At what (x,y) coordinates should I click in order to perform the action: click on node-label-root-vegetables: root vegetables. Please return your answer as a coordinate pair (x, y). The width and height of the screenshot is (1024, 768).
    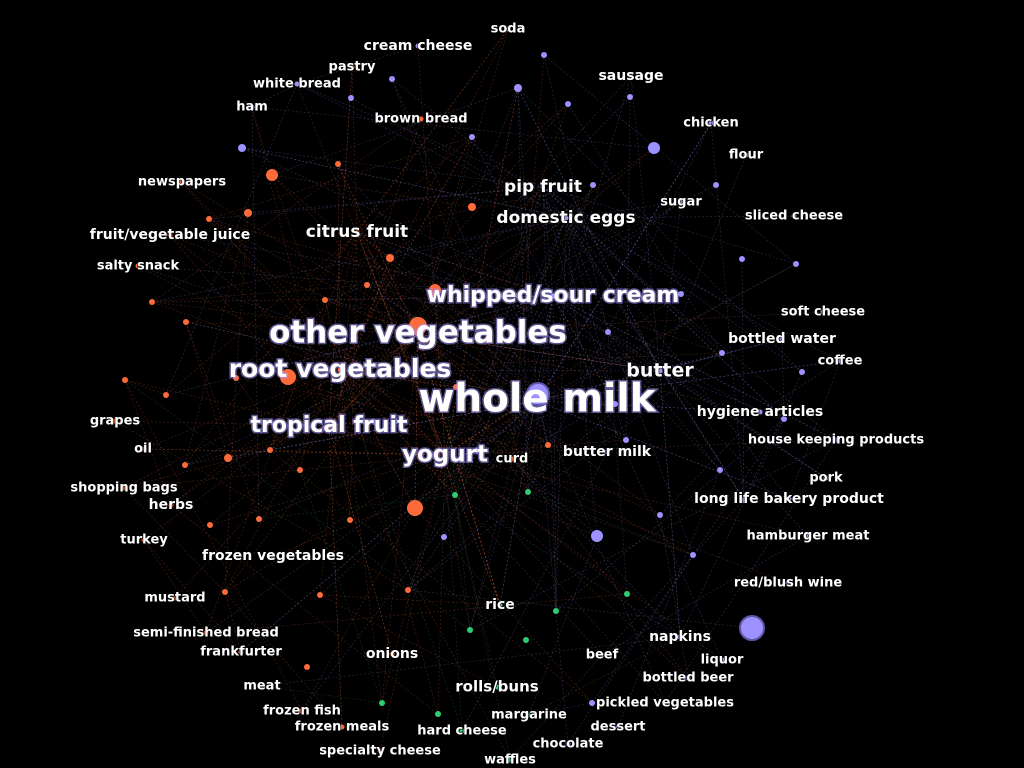
    Looking at the image, I should click on (340, 369).